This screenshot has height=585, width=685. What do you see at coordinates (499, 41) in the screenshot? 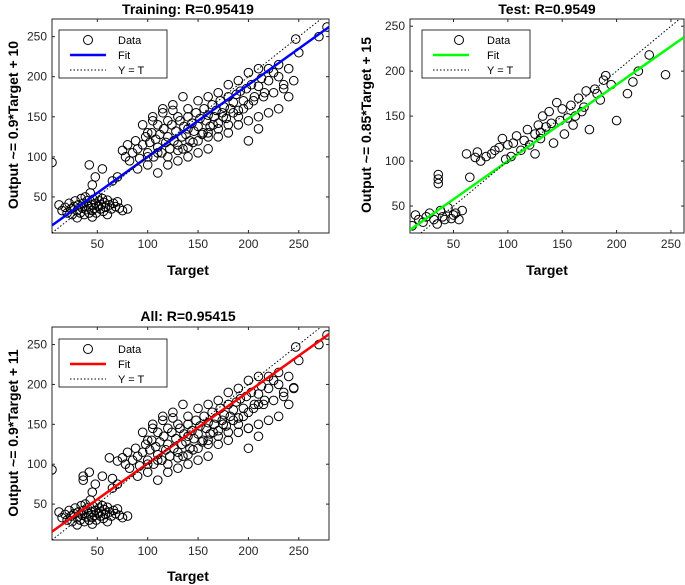
I see `legend-data-label: Data` at bounding box center [499, 41].